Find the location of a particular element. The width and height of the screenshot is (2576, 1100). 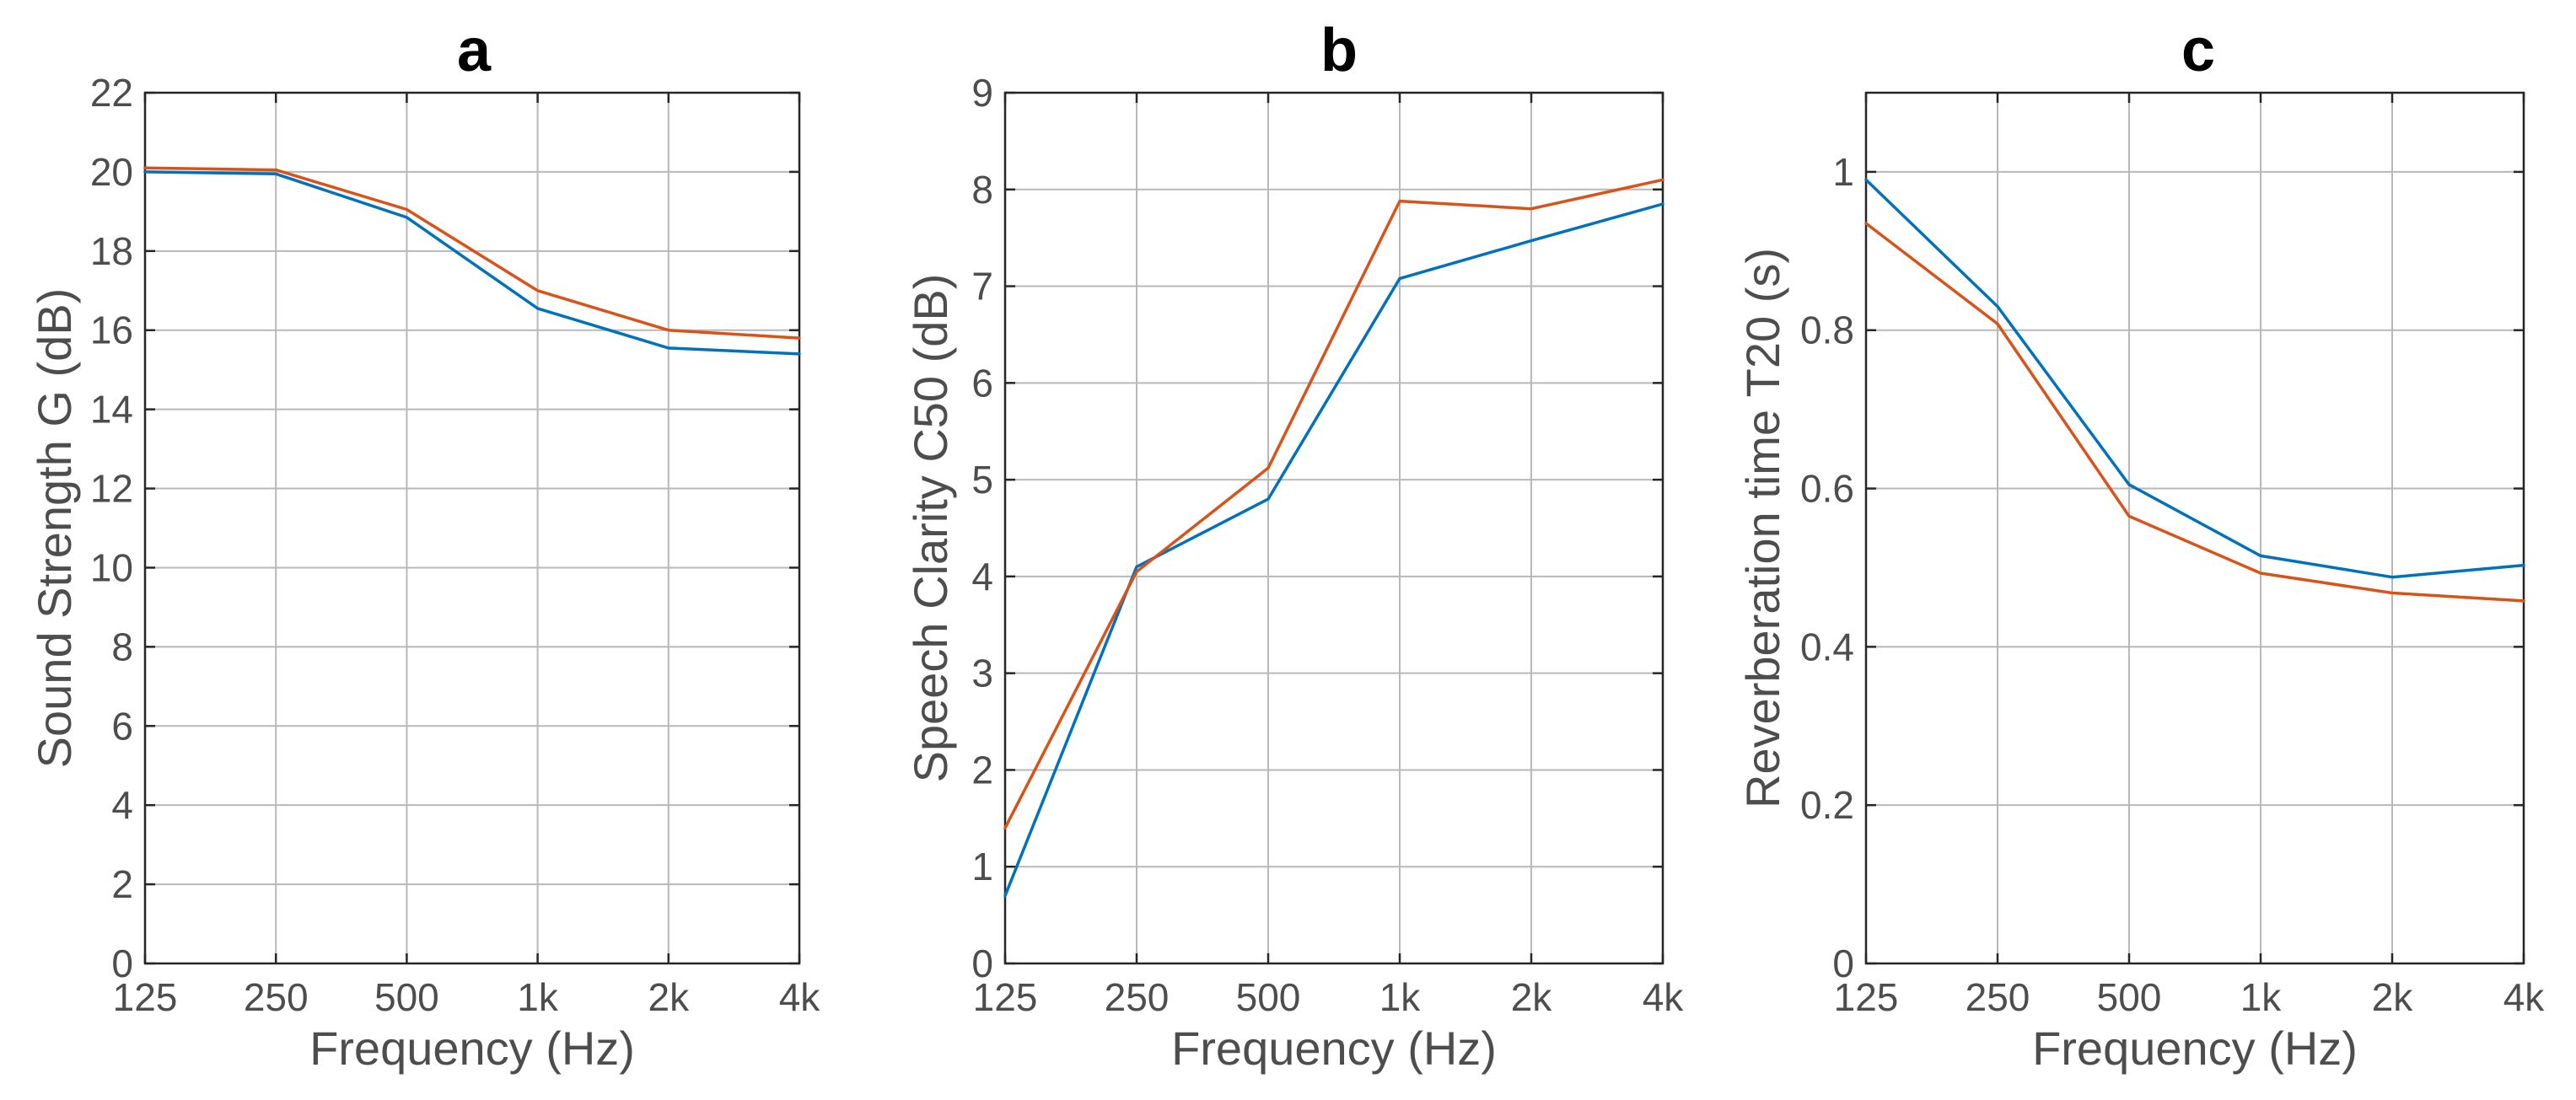

y-axis-label: Reverberation time T20 (s) is located at coordinates (1762, 528).